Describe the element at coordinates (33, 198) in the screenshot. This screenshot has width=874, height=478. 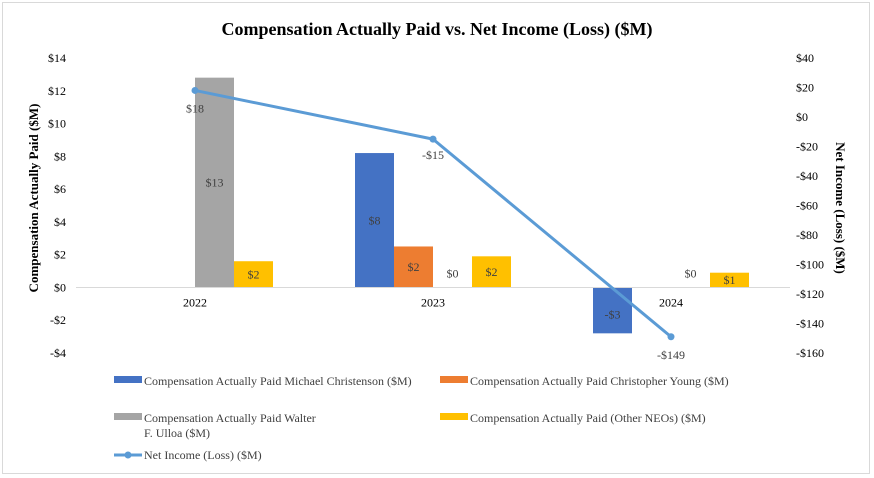
I see `y-axis-title: Compensation Actually Paid ($M)` at that location.